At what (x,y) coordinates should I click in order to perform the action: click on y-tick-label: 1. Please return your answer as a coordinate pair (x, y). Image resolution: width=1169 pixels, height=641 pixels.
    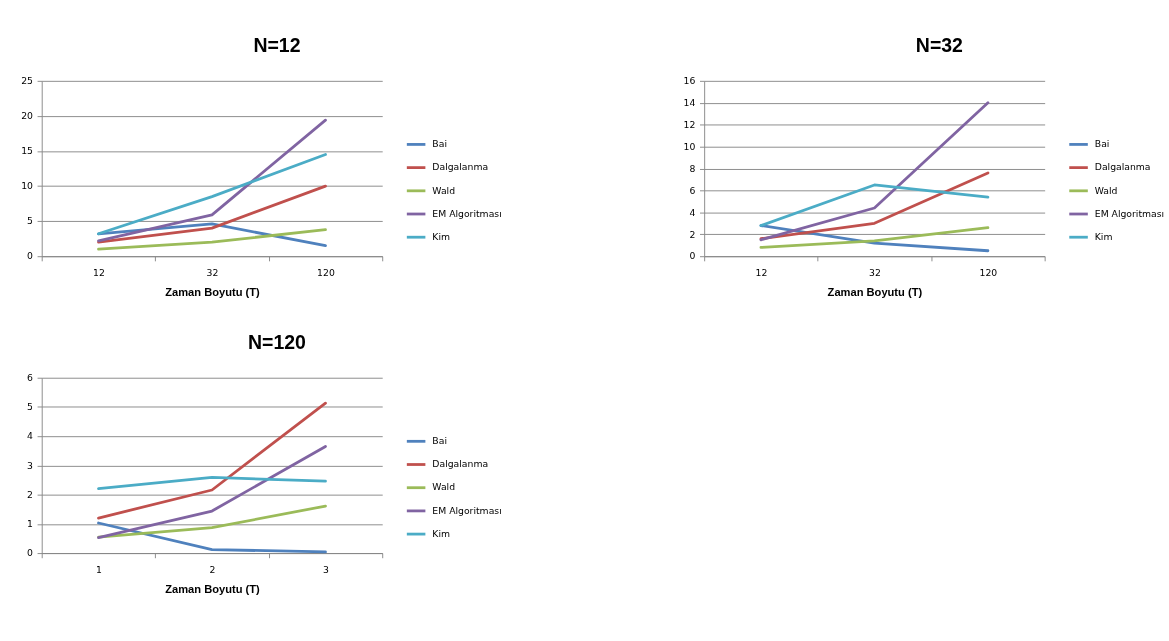
    Looking at the image, I should click on (30, 524).